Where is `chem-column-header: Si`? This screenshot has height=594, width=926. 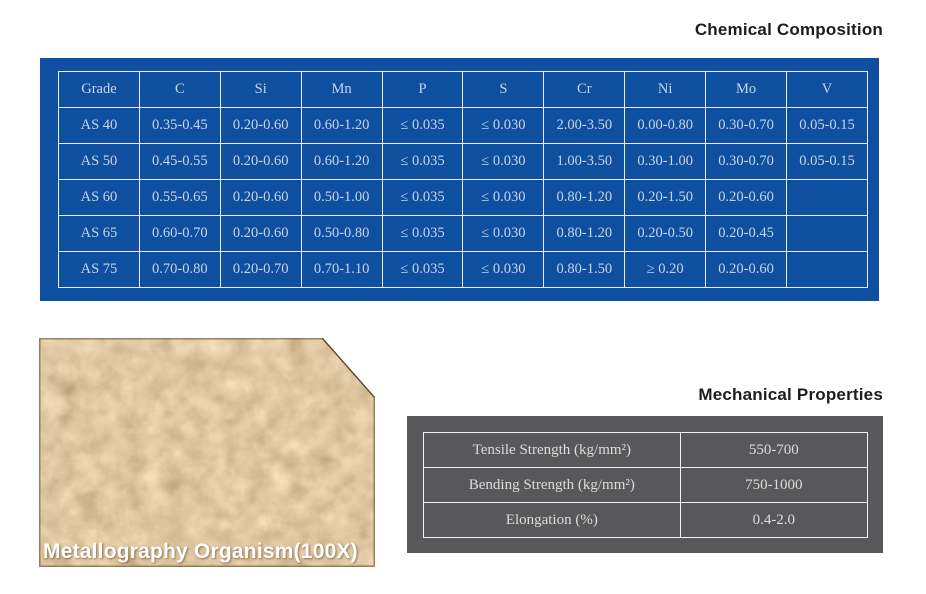 chem-column-header: Si is located at coordinates (260, 89).